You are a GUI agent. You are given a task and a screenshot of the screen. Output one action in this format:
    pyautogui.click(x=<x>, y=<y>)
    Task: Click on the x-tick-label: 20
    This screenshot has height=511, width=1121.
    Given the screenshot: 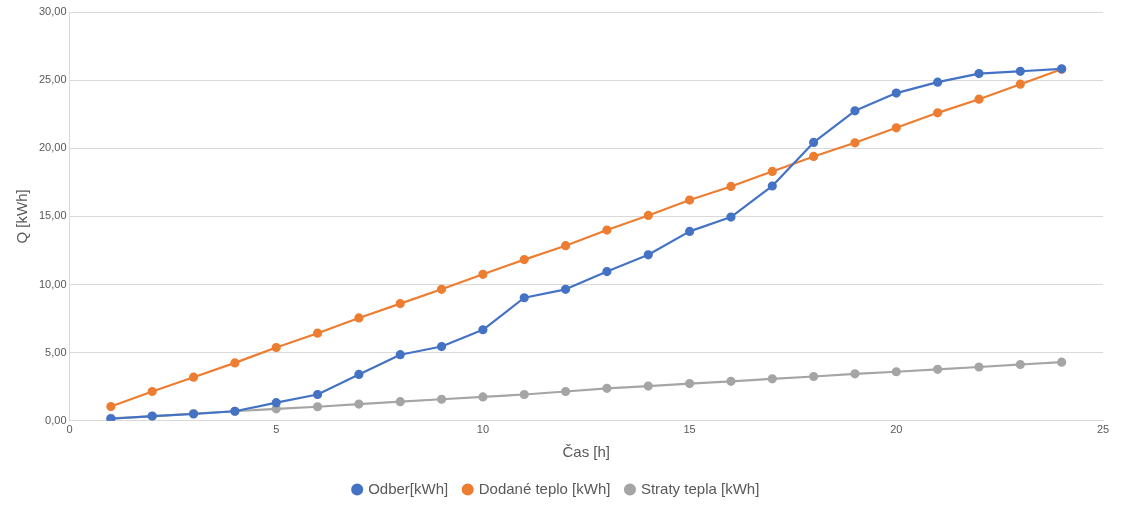 What is the action you would take?
    pyautogui.click(x=896, y=429)
    